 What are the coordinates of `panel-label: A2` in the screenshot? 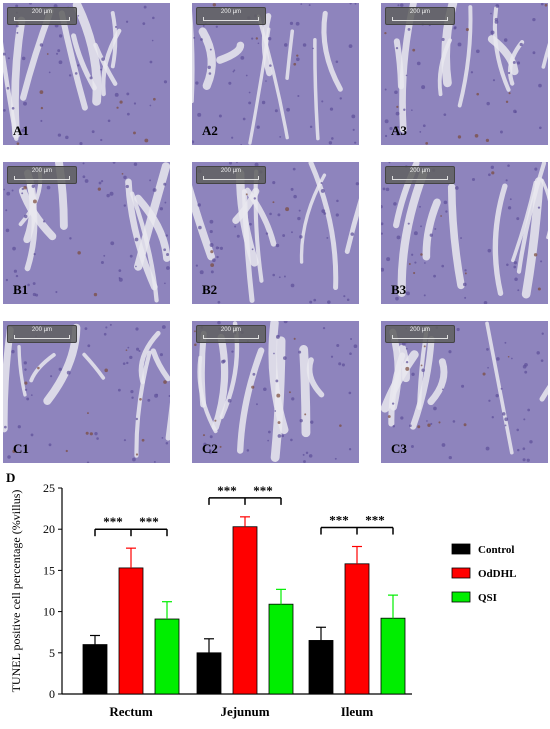 It's located at (210, 130).